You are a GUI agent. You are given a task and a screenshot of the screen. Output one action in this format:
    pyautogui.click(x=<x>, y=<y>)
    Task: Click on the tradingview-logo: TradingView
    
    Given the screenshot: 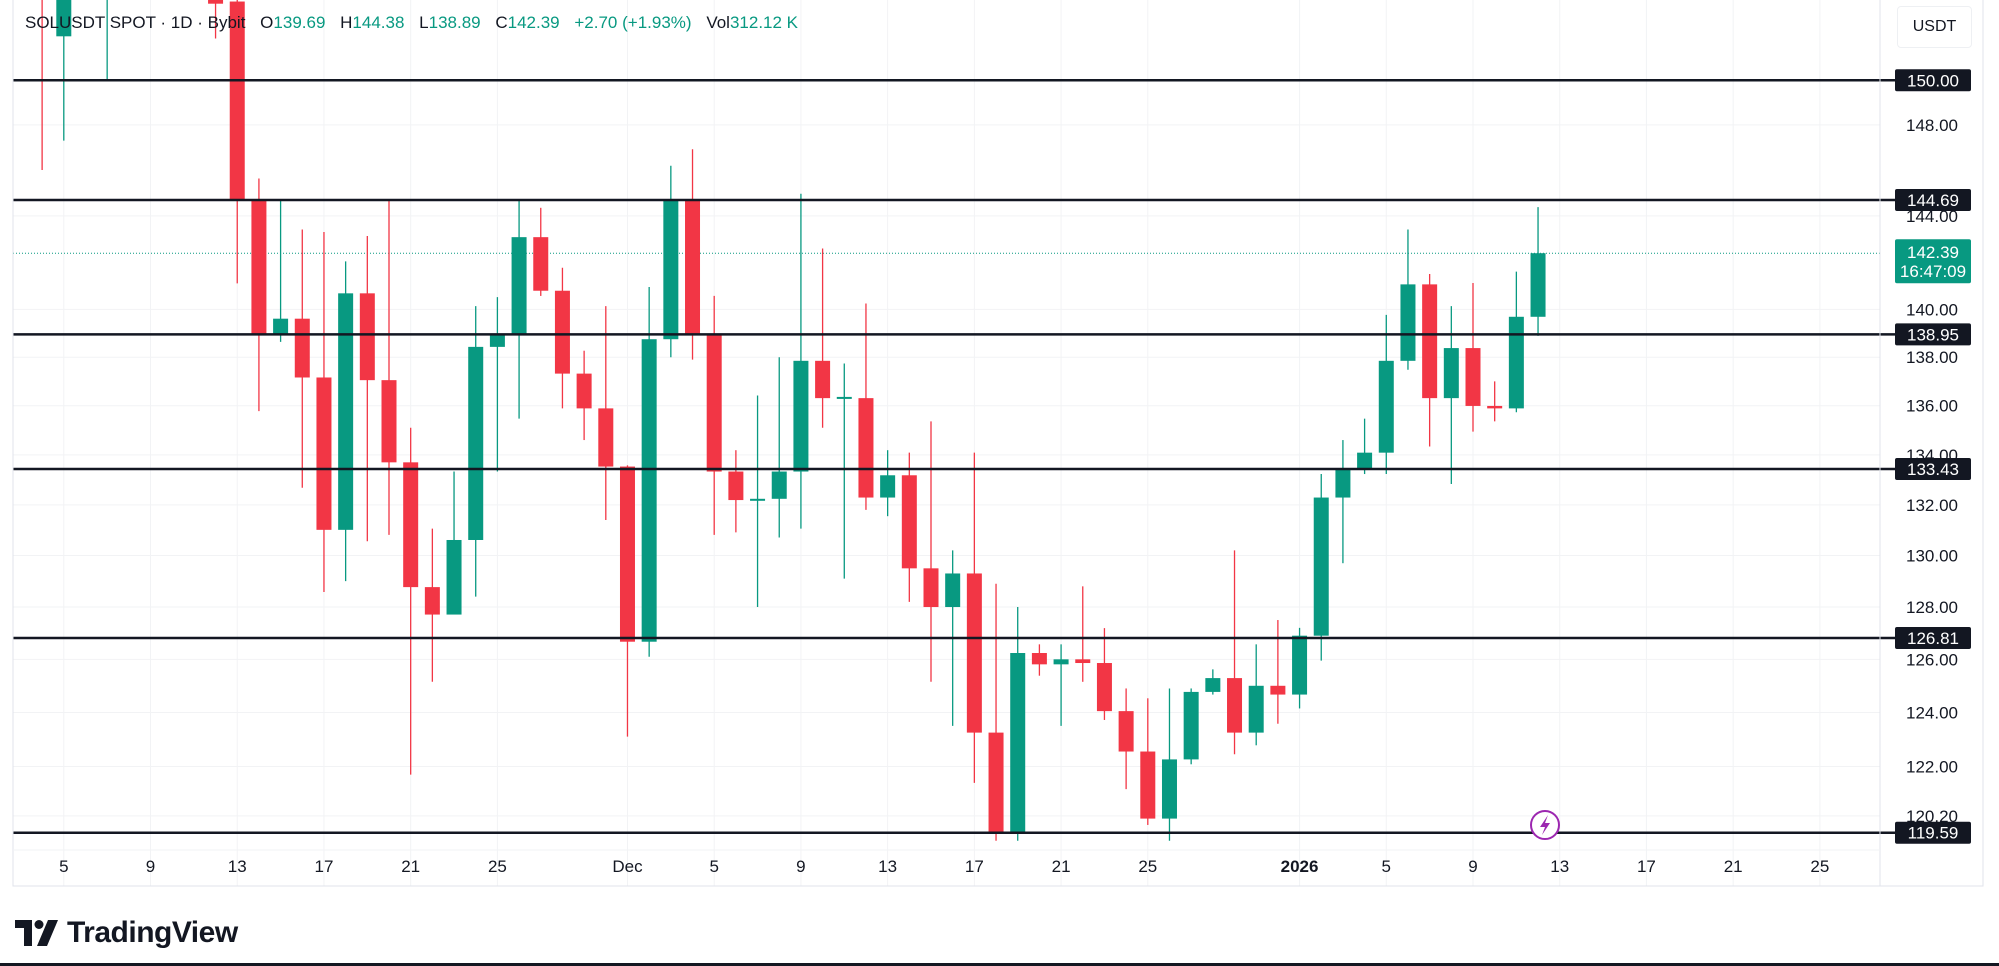 What is the action you would take?
    pyautogui.click(x=126, y=933)
    